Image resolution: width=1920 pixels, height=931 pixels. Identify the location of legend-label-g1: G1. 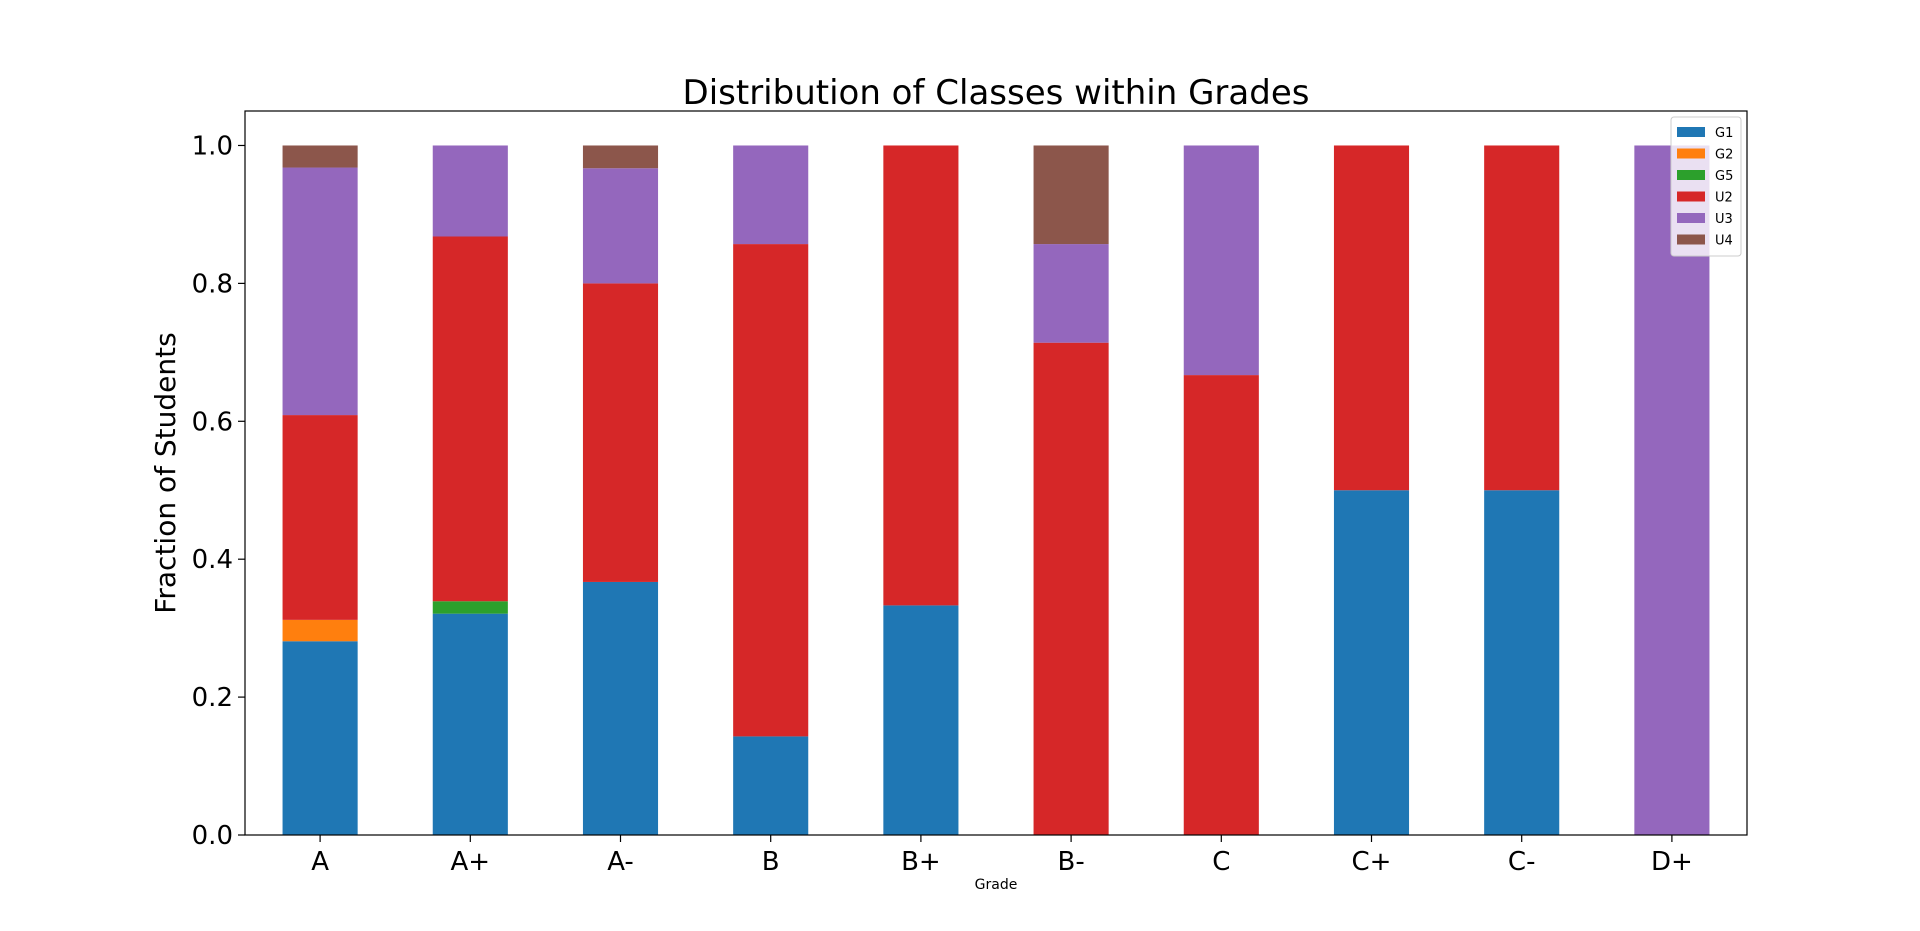
(1724, 133).